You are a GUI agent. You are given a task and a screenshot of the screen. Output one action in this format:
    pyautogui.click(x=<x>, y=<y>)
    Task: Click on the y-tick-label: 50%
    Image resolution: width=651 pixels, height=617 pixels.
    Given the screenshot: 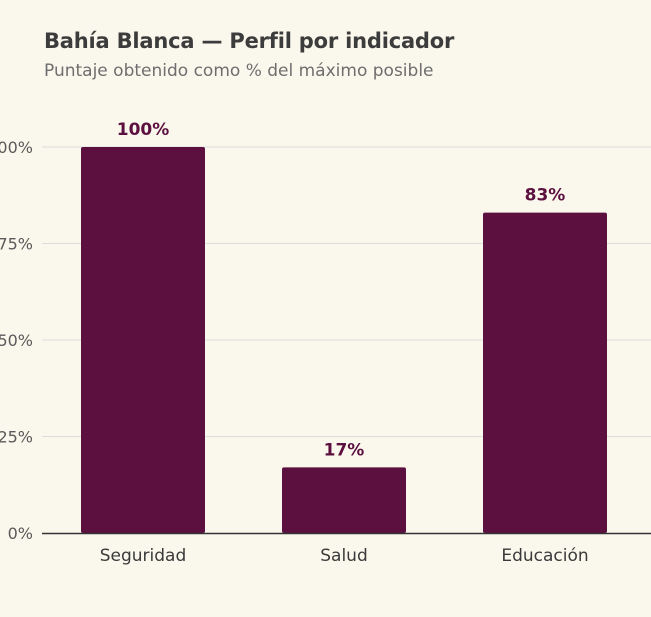 What is the action you would take?
    pyautogui.click(x=16, y=340)
    